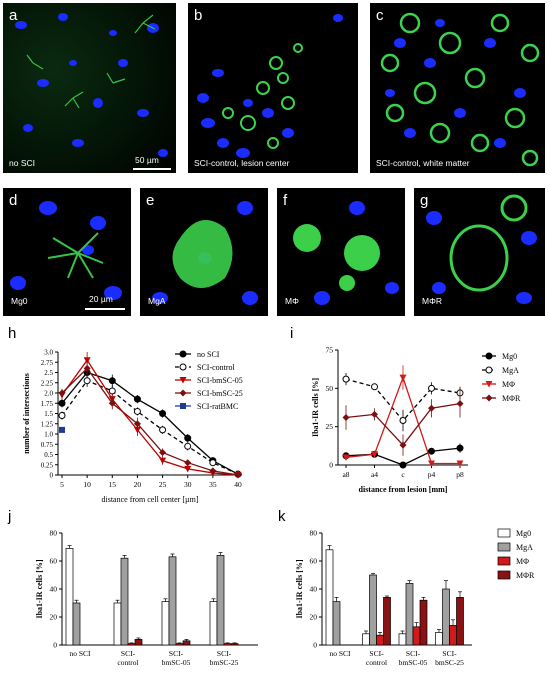 This screenshot has width=550, height=692. What do you see at coordinates (314, 589) in the screenshot?
I see `k-y-tick-label: 40` at bounding box center [314, 589].